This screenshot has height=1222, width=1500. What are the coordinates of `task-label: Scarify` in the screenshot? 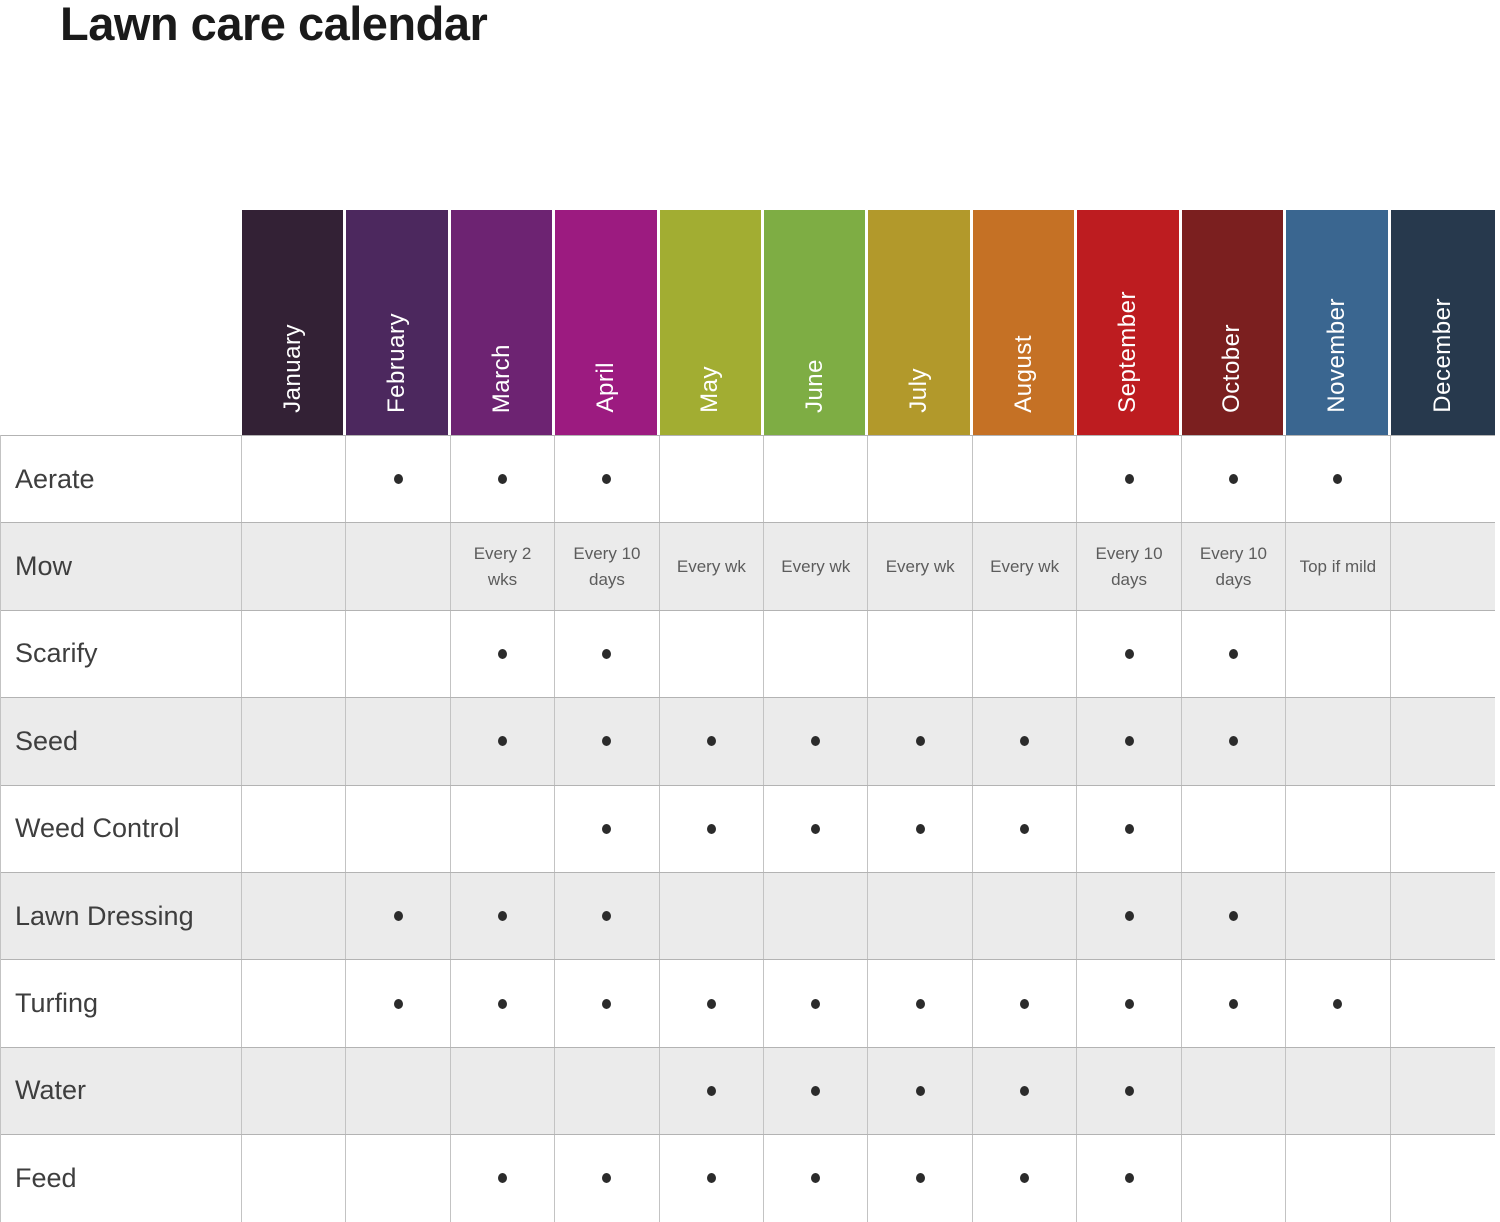 It's located at (121, 654).